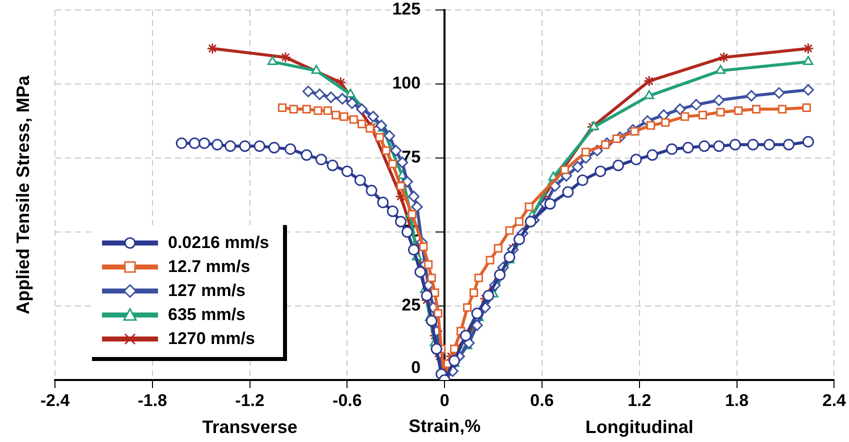 This screenshot has height=442, width=849. What do you see at coordinates (211, 339) in the screenshot?
I see `legend-label: 1270 mm/s` at bounding box center [211, 339].